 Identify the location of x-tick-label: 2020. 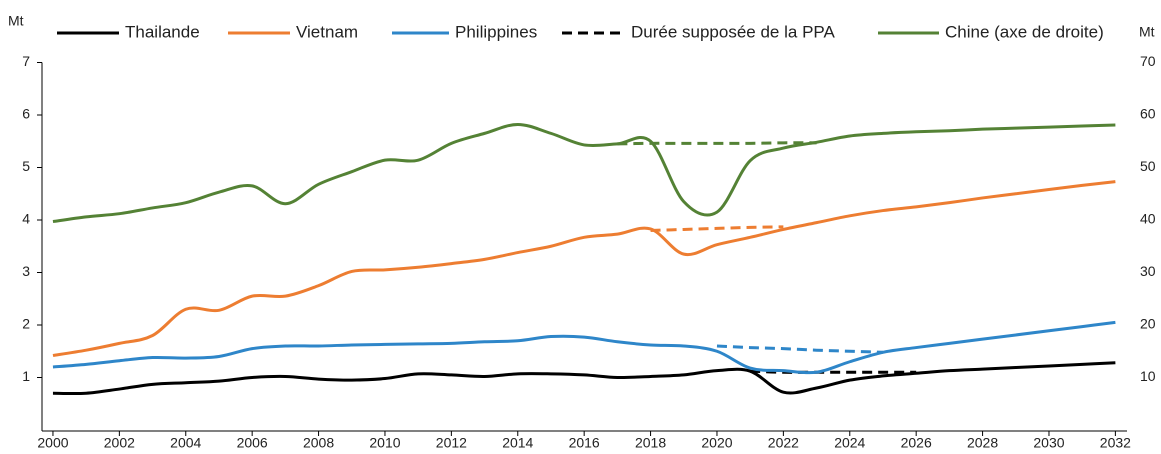
(716, 443).